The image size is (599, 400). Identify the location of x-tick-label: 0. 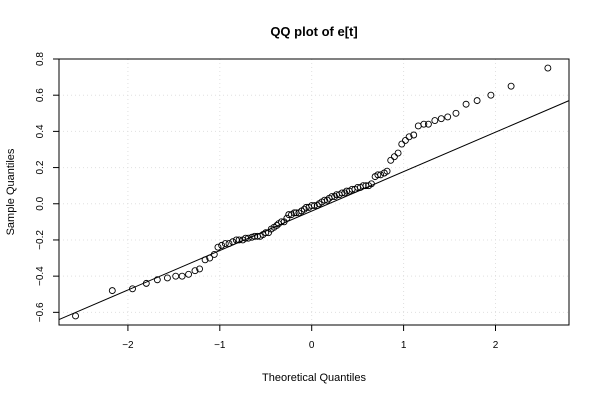
(312, 345).